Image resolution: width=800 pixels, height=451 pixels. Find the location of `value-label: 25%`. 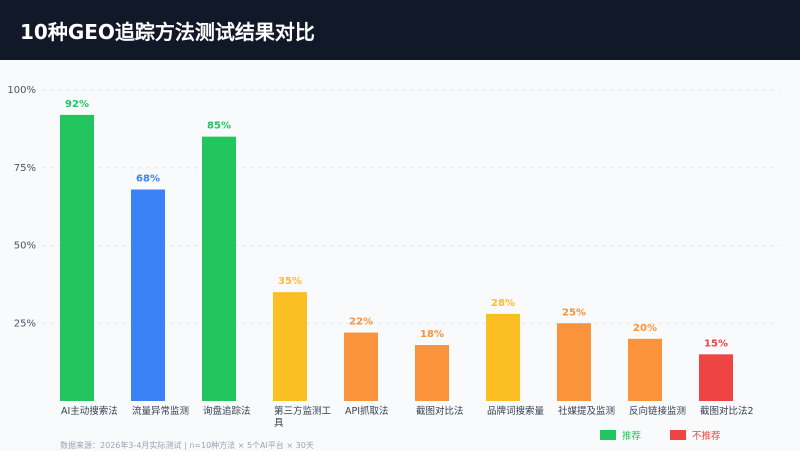

value-label: 25% is located at coordinates (574, 312).